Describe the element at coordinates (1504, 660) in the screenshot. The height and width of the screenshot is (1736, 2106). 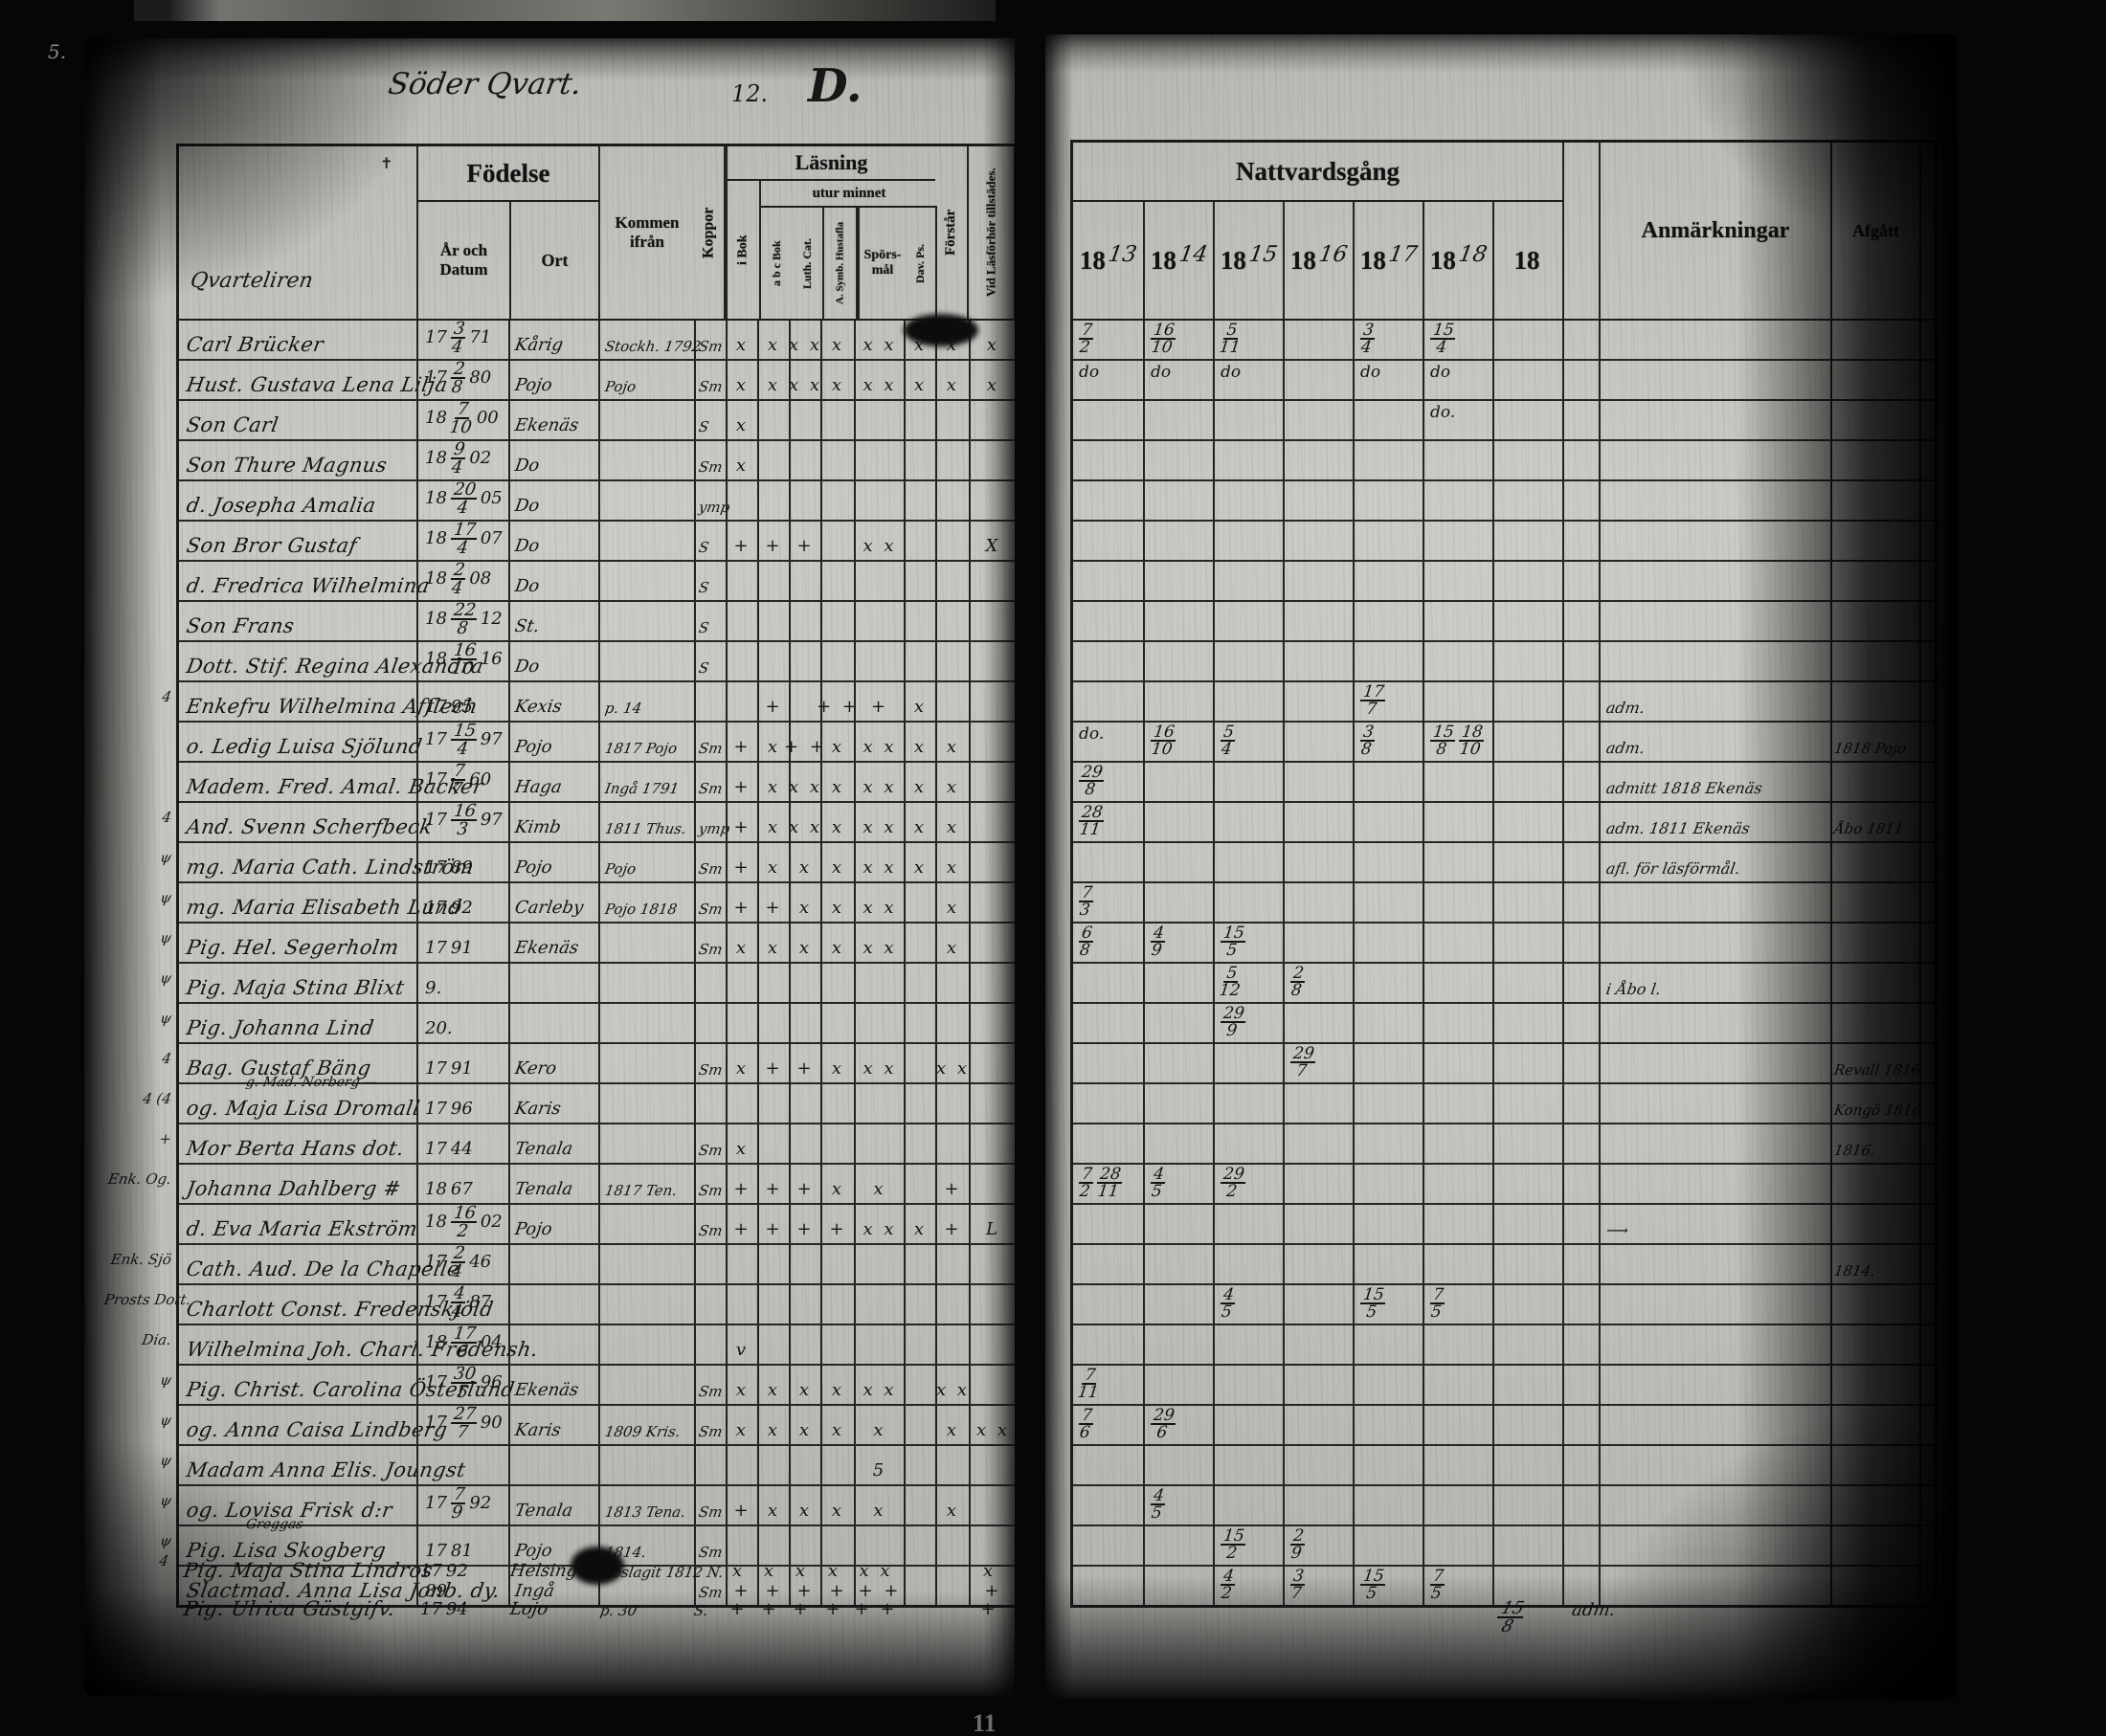
I see `communion-row` at that location.